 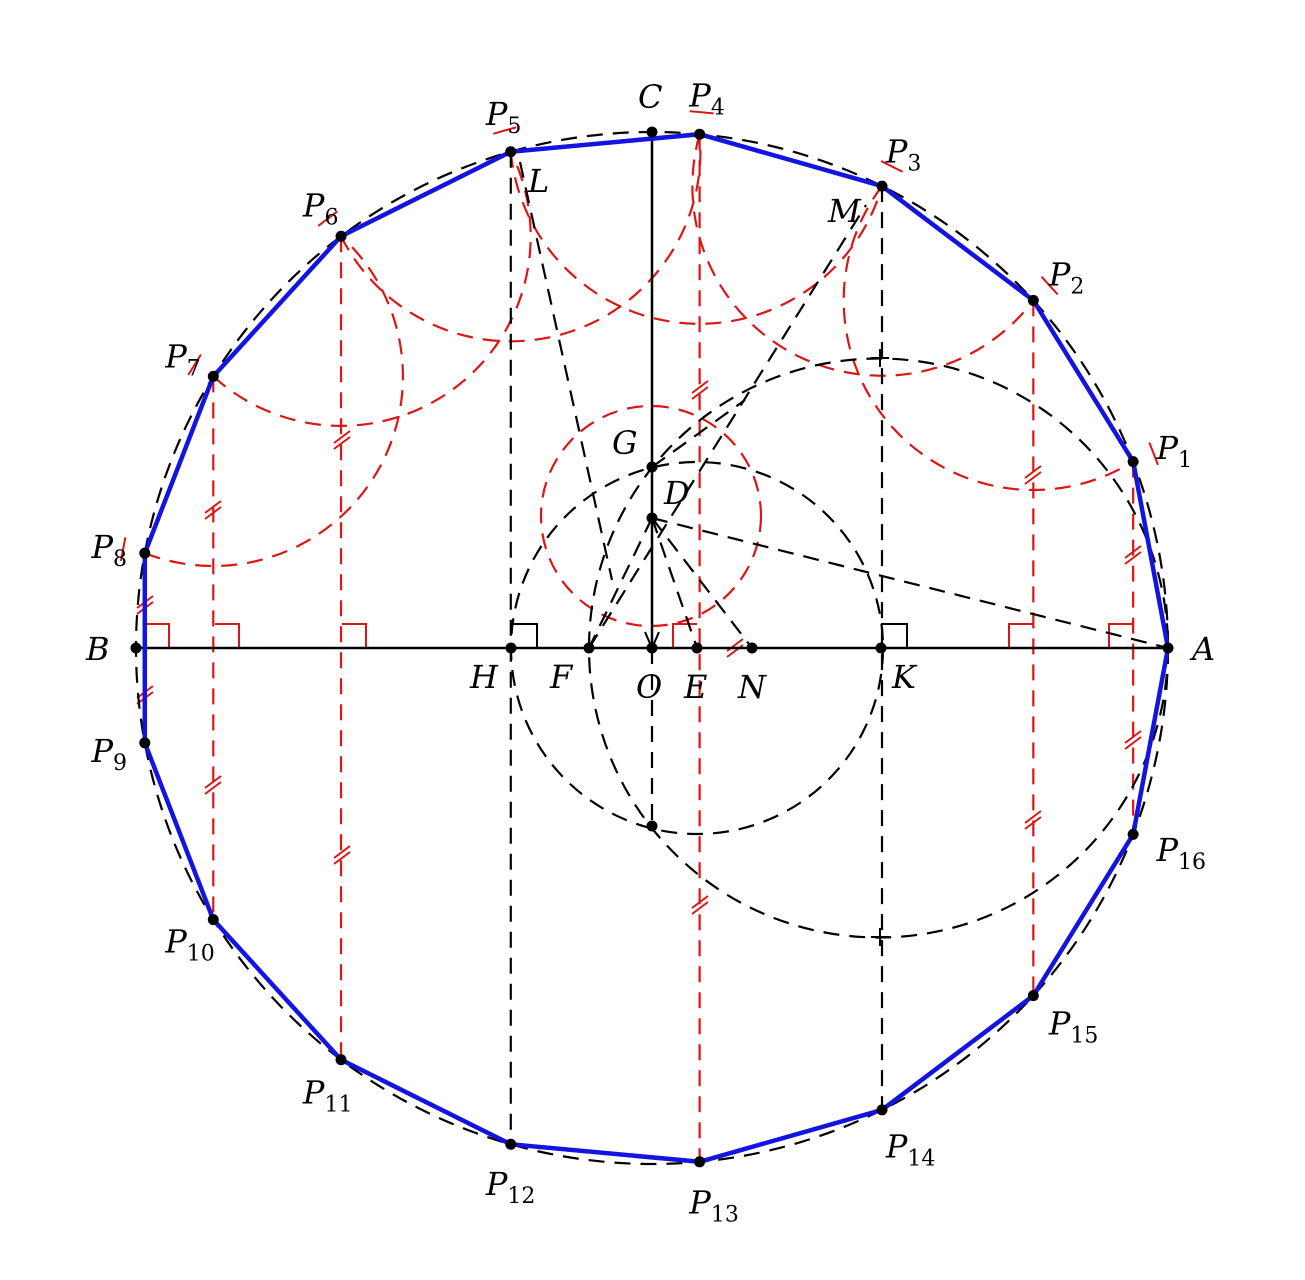 I want to click on vertex-label: P9, so click(x=108, y=754).